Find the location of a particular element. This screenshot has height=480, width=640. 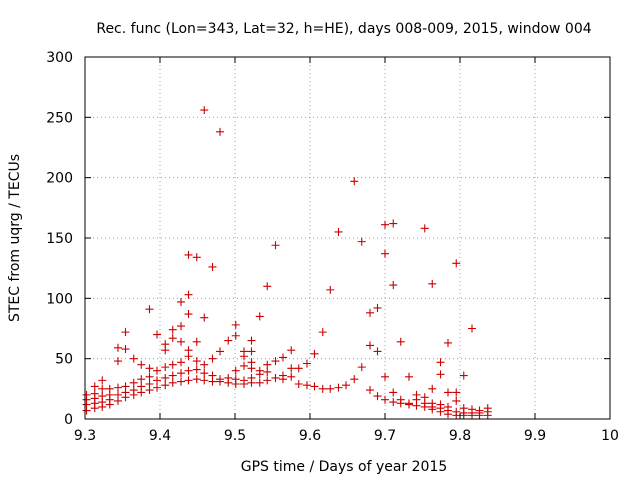

x-tick-label: 9.9 is located at coordinates (535, 436).